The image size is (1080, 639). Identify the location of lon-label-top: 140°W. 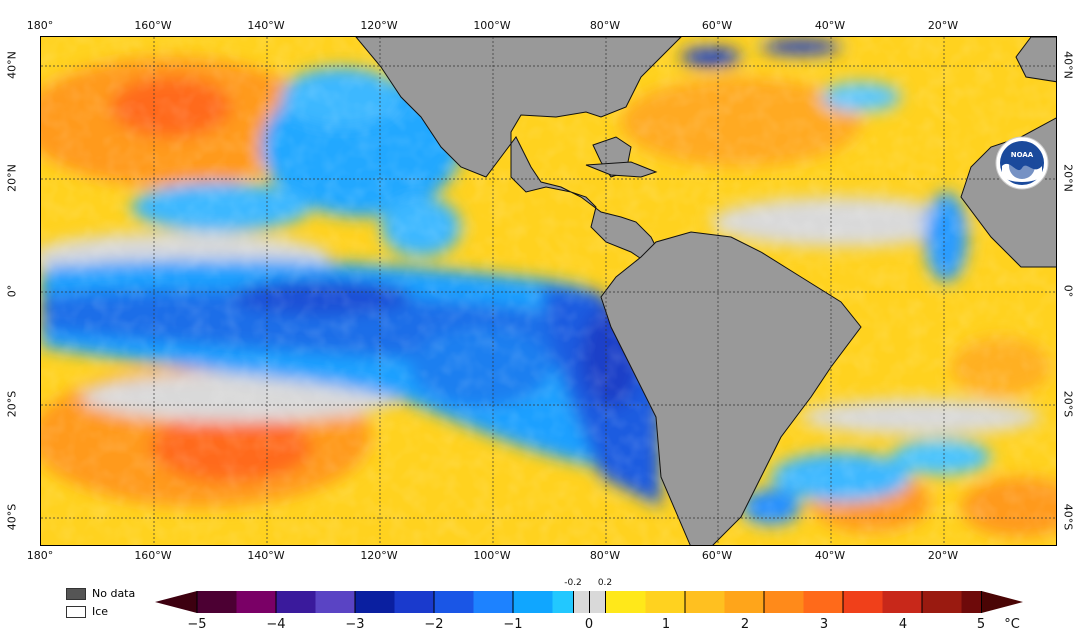
(266, 25).